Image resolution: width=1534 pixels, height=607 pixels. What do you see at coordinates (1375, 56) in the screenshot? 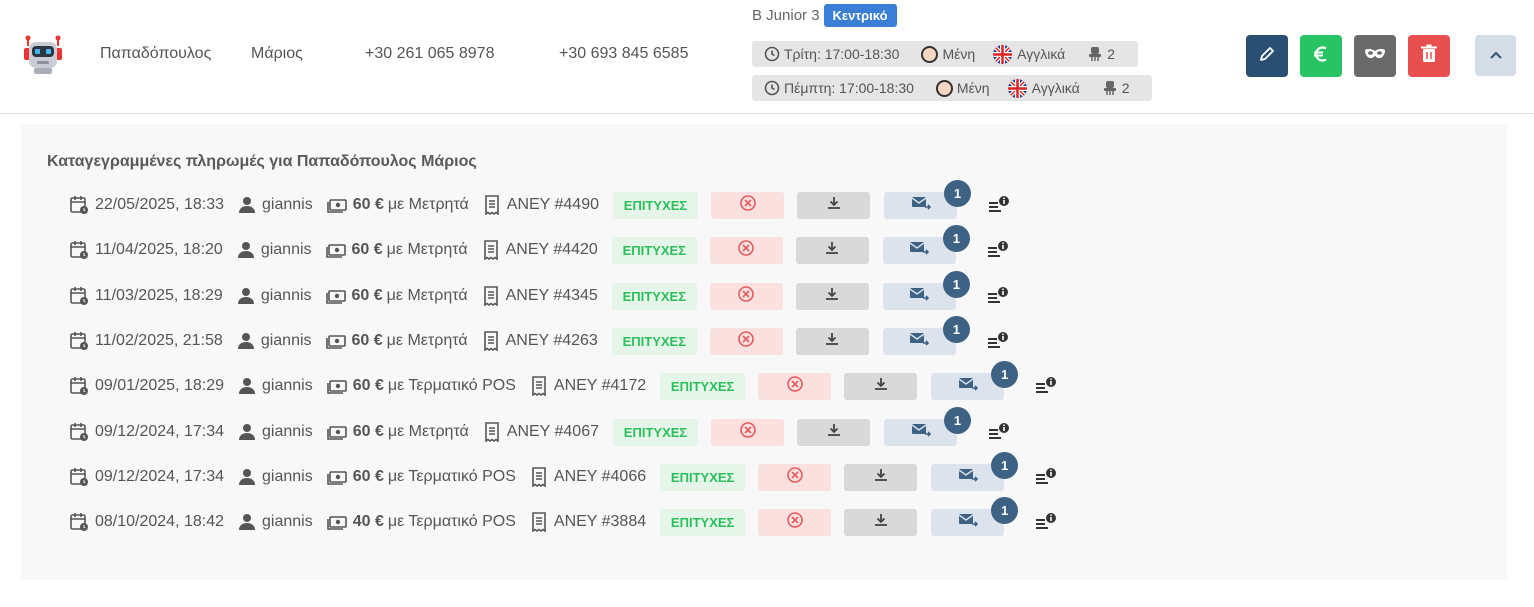
I see `mask-button` at bounding box center [1375, 56].